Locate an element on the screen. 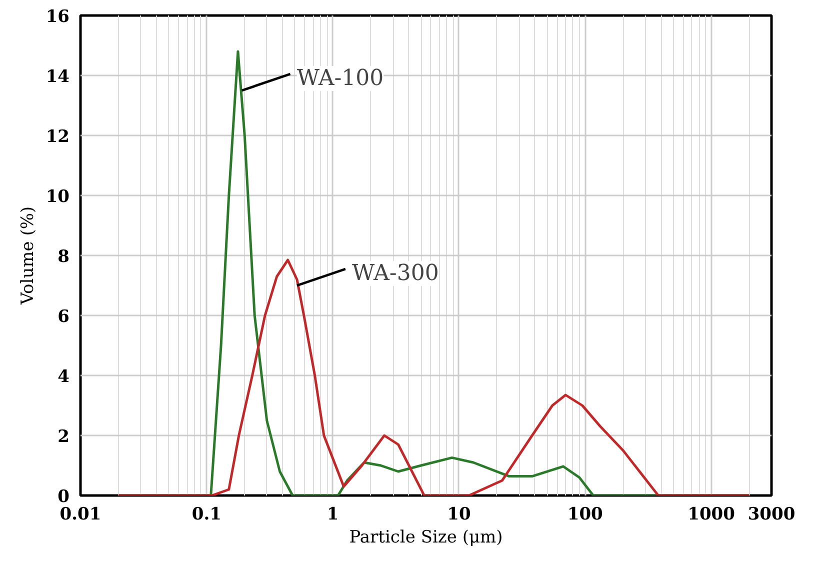 This screenshot has width=826, height=575. x-tick-label: 0.01 is located at coordinates (81, 514).